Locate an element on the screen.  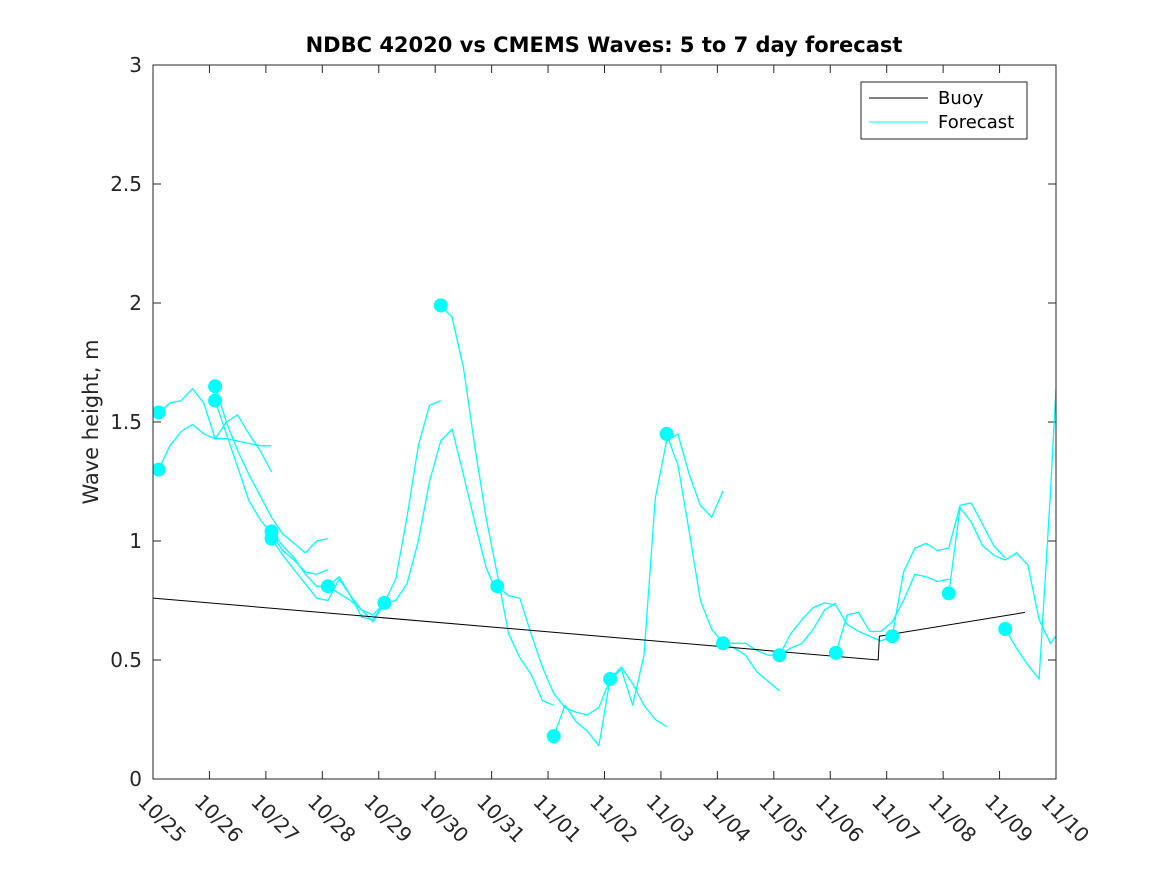
legend-forecast-label: Forecast is located at coordinates (976, 122).